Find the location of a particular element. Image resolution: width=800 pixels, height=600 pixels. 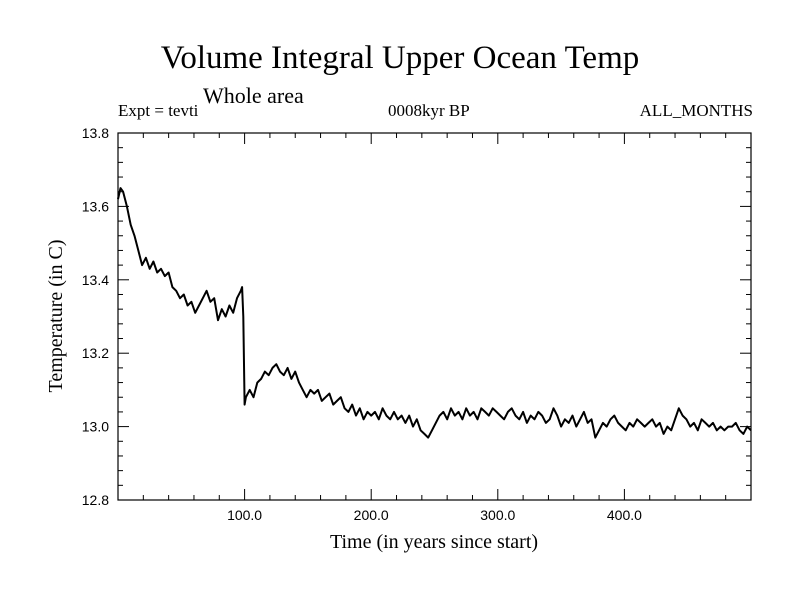

months-label: ALL_MONTHS is located at coordinates (696, 110).